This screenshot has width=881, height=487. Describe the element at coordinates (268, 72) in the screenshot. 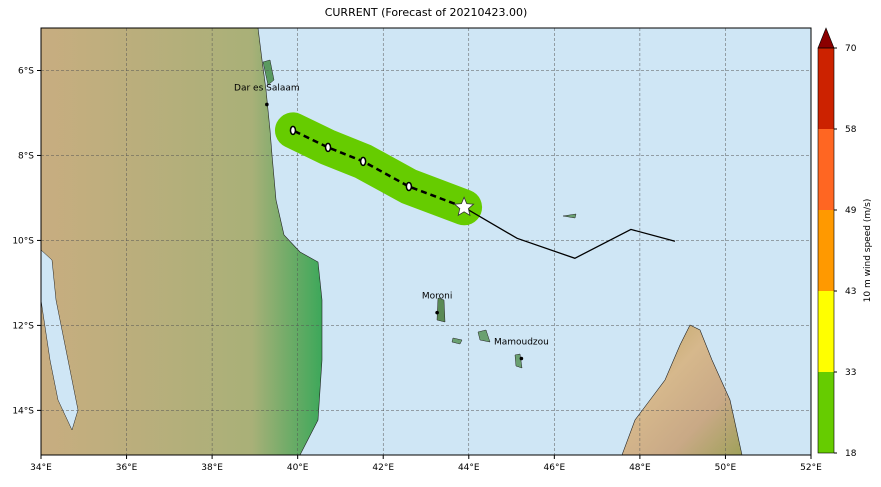

I see `zanzibar` at that location.